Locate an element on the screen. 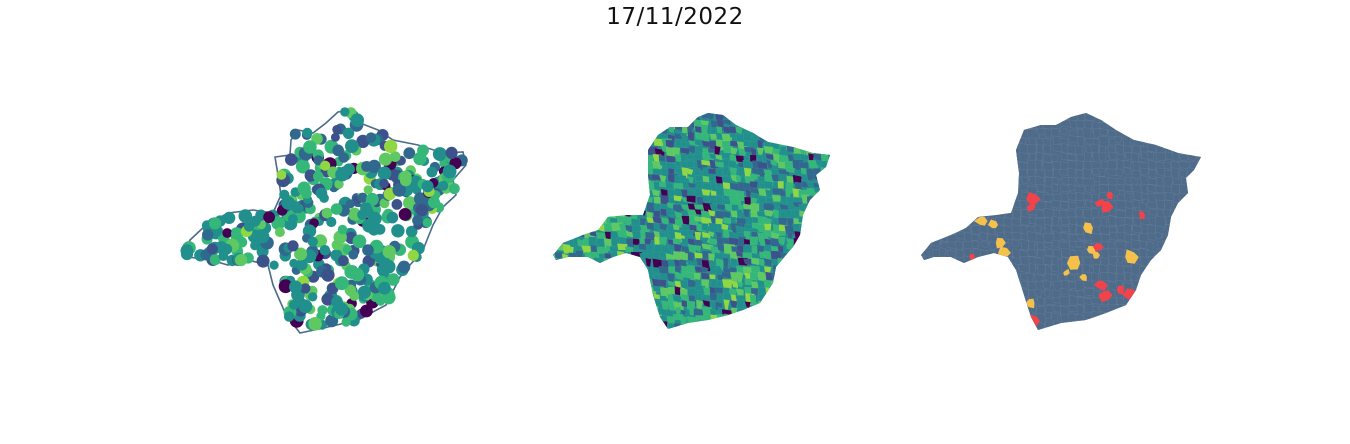 This screenshot has height=444, width=1350. category-regions is located at coordinates (1061, 228).